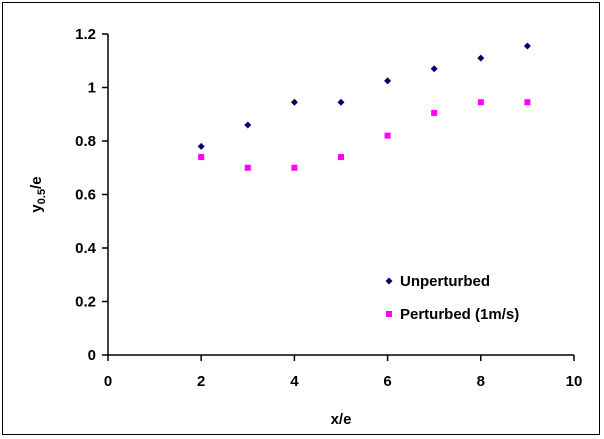  I want to click on y-tick-label: 1, so click(92, 88).